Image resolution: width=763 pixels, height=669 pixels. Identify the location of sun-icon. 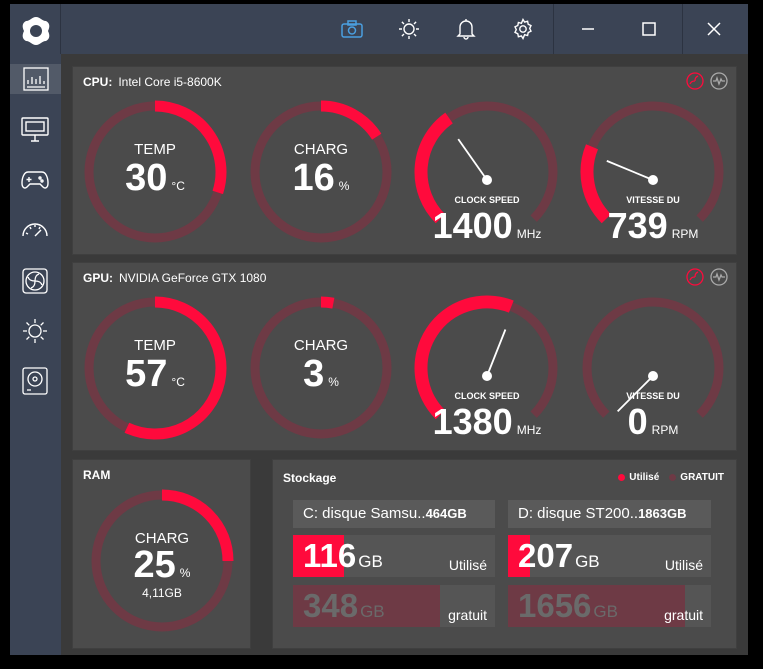
(35, 331).